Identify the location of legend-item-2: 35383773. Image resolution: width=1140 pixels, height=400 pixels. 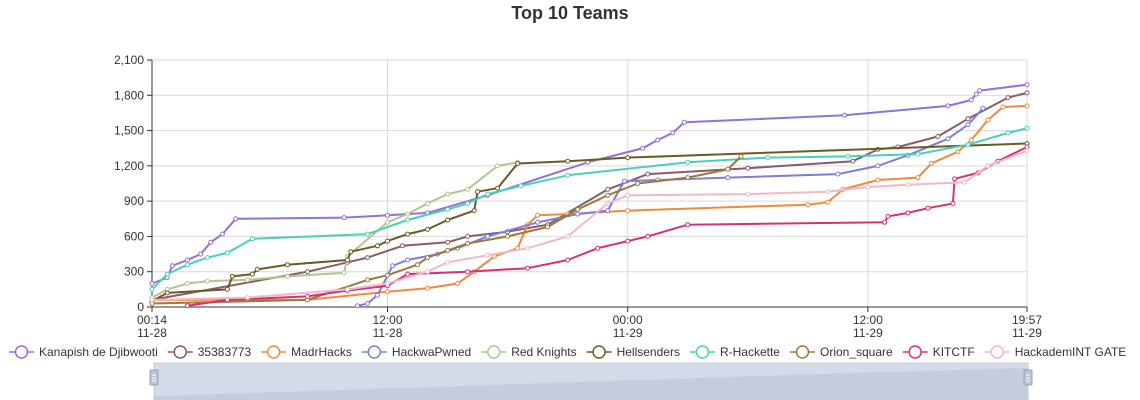
(209, 352).